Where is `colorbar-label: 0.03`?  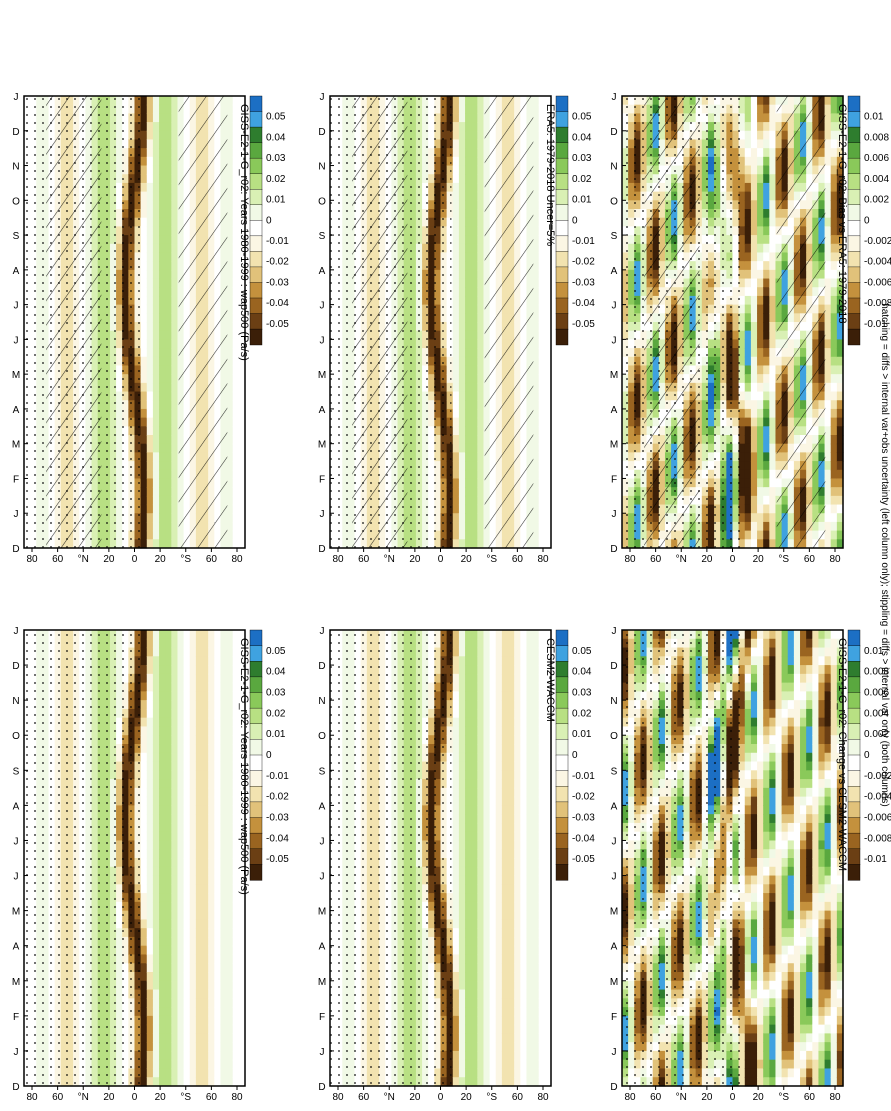
colorbar-label: 0.03 is located at coordinates (276, 693).